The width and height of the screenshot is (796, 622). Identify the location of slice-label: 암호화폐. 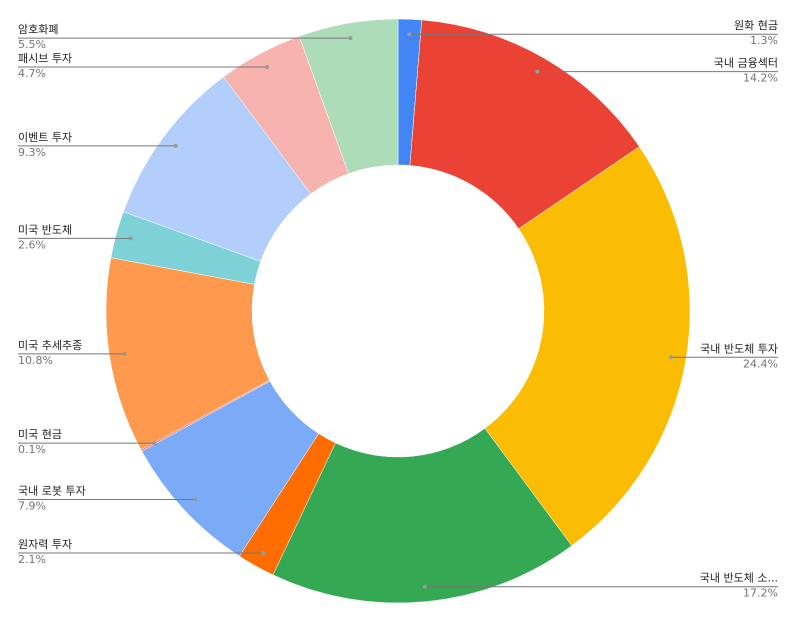
(38, 29).